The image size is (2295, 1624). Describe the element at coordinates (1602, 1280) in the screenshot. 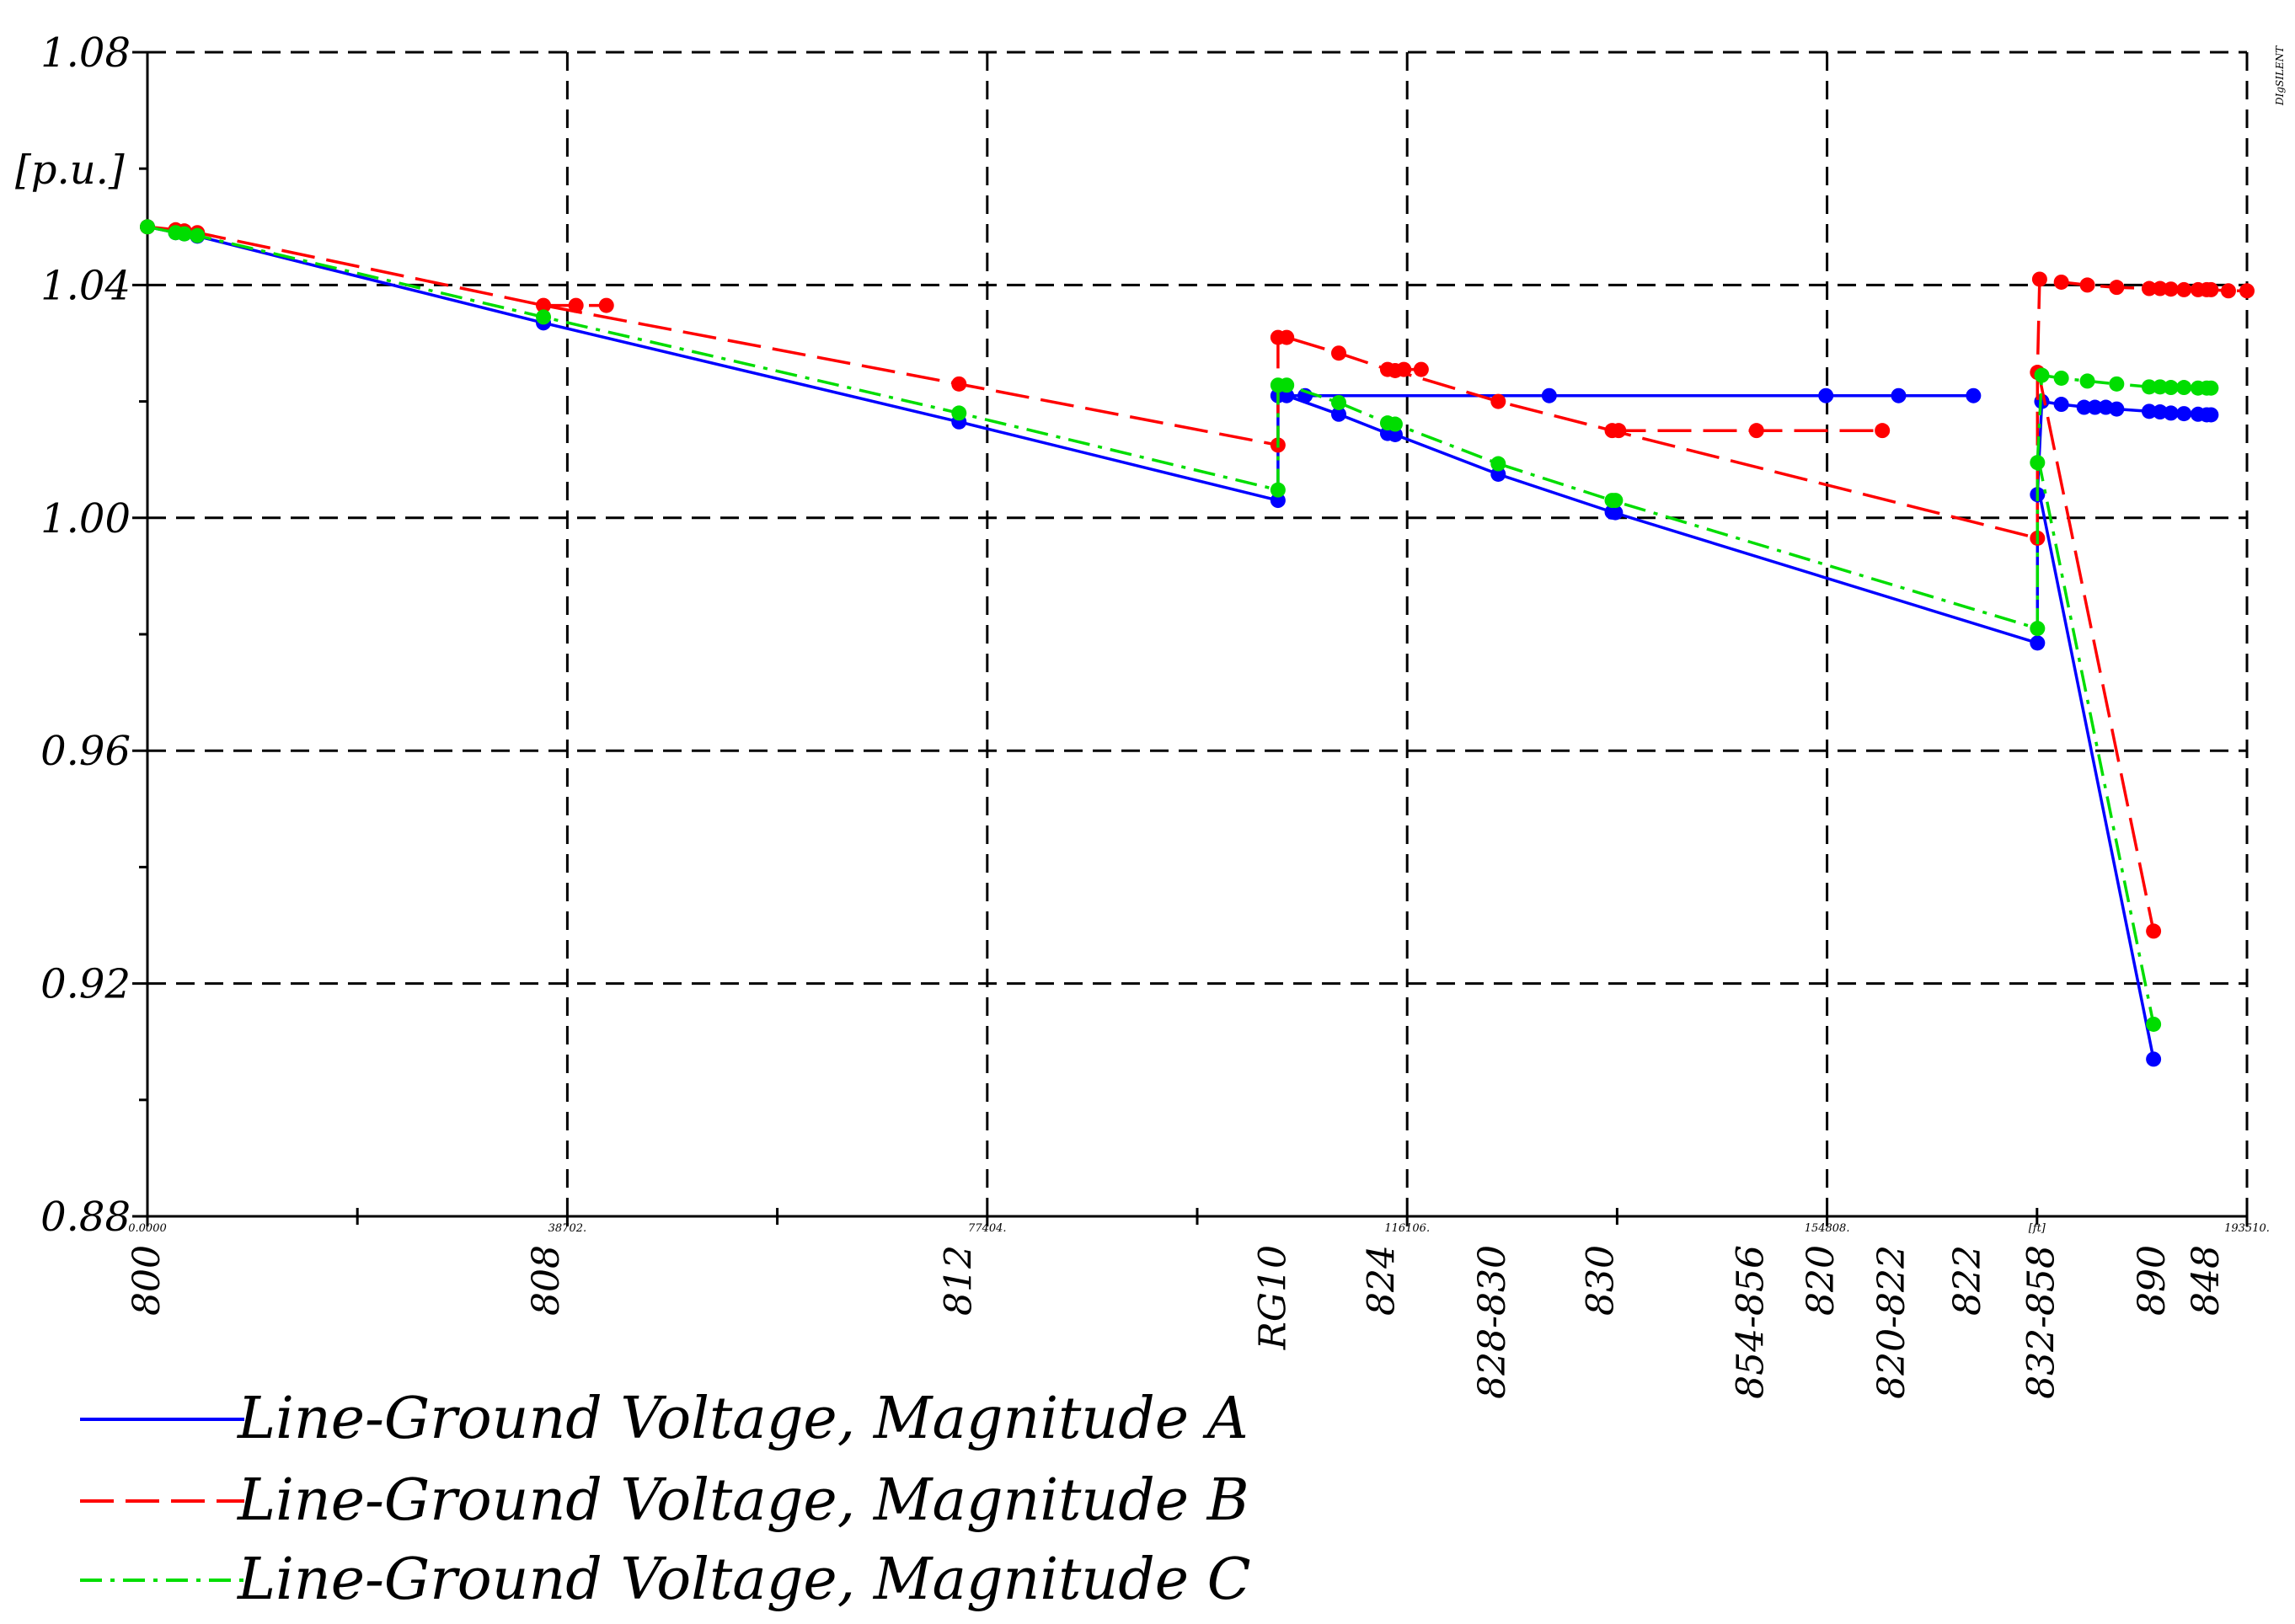

I see `node-label: 830` at that location.